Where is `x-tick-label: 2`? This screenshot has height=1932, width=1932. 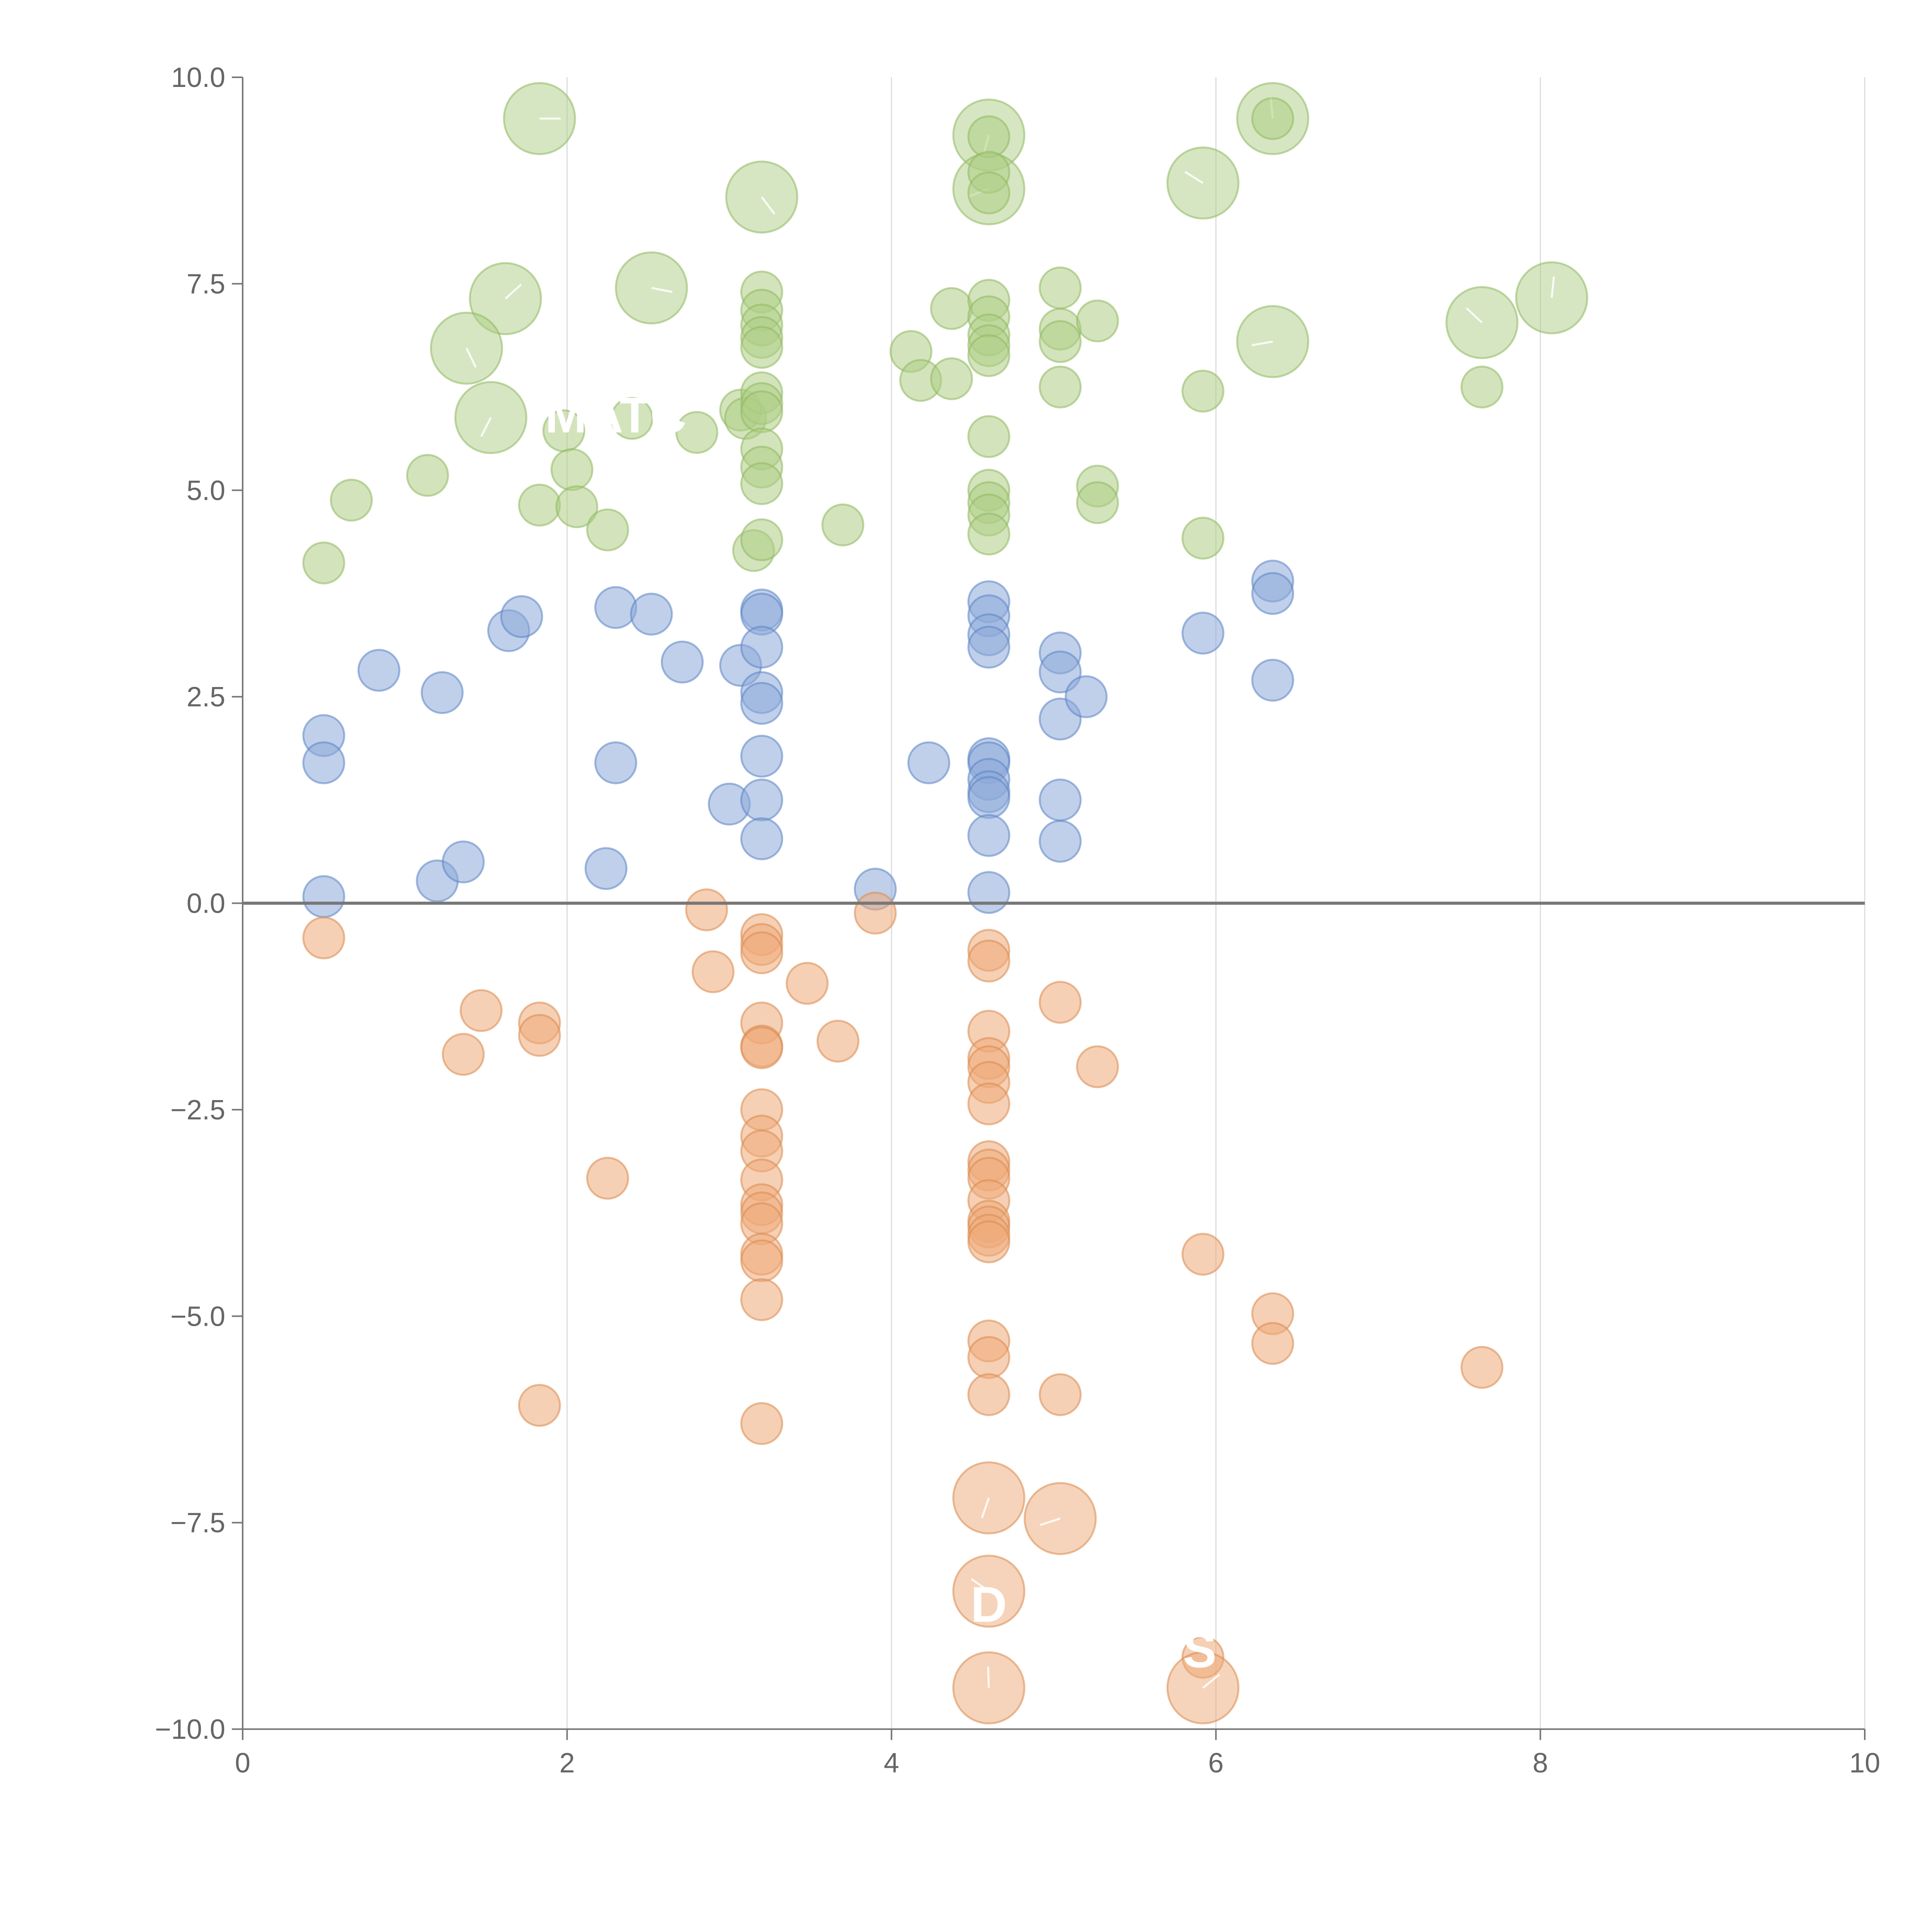
x-tick-label: 2 is located at coordinates (567, 1764).